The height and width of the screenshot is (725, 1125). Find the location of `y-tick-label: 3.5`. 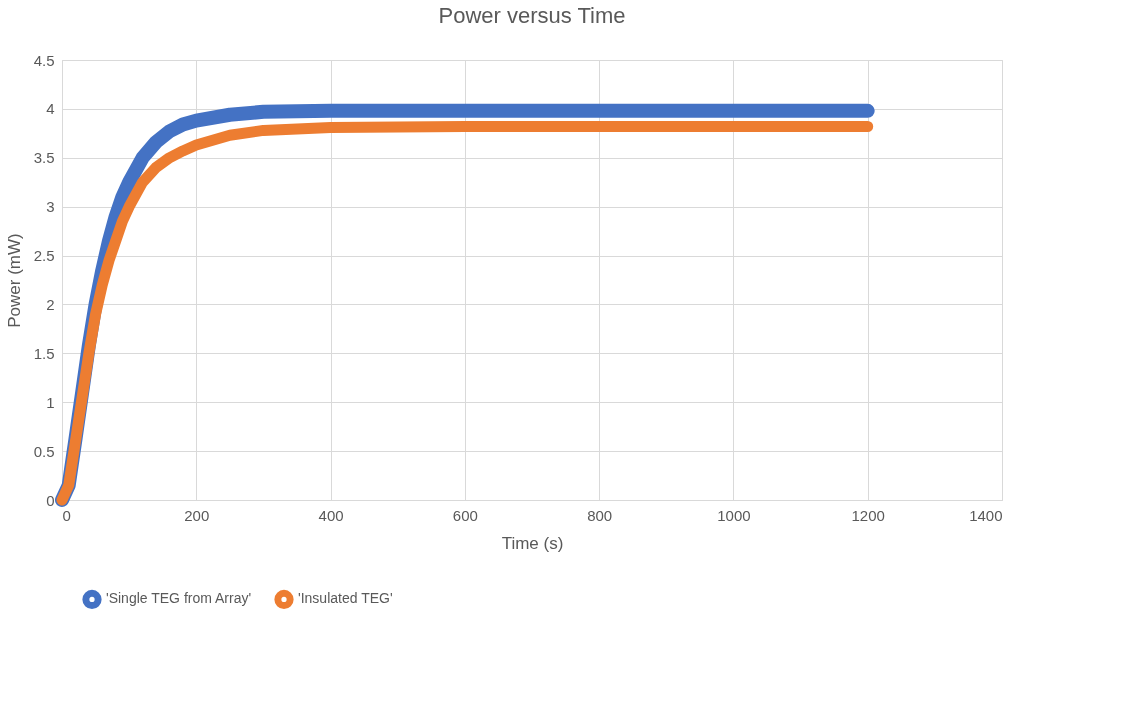

y-tick-label: 3.5 is located at coordinates (44, 158).